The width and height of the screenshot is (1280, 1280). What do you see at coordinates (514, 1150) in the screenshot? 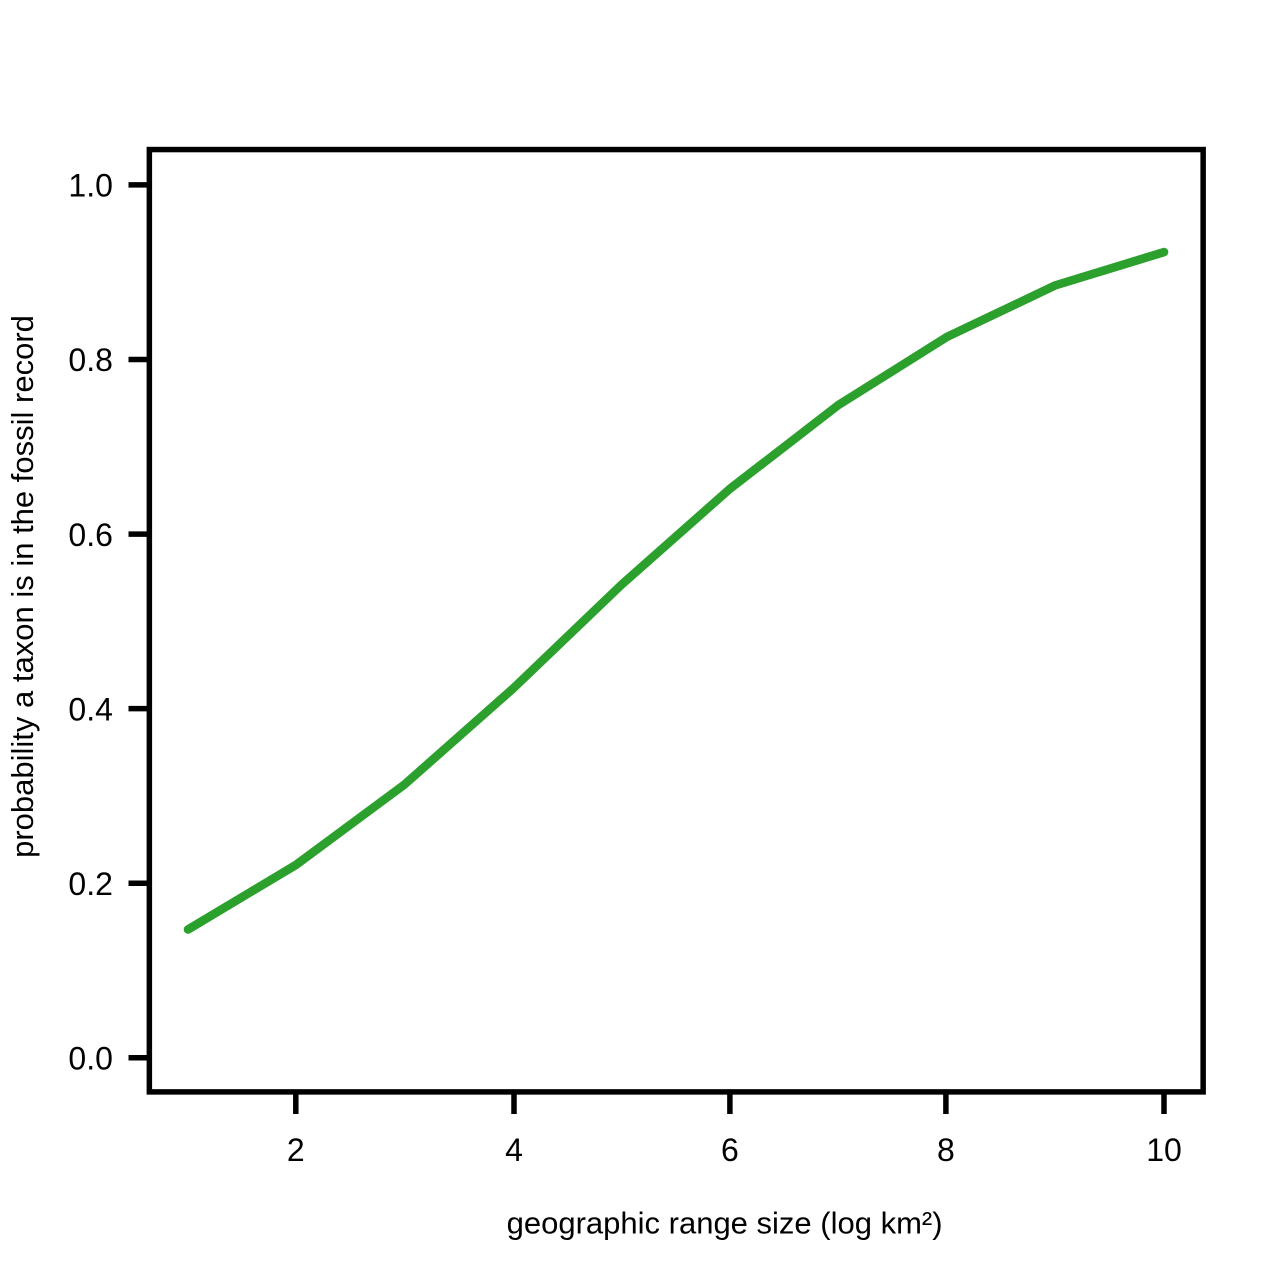
I see `svg-text: 4` at bounding box center [514, 1150].